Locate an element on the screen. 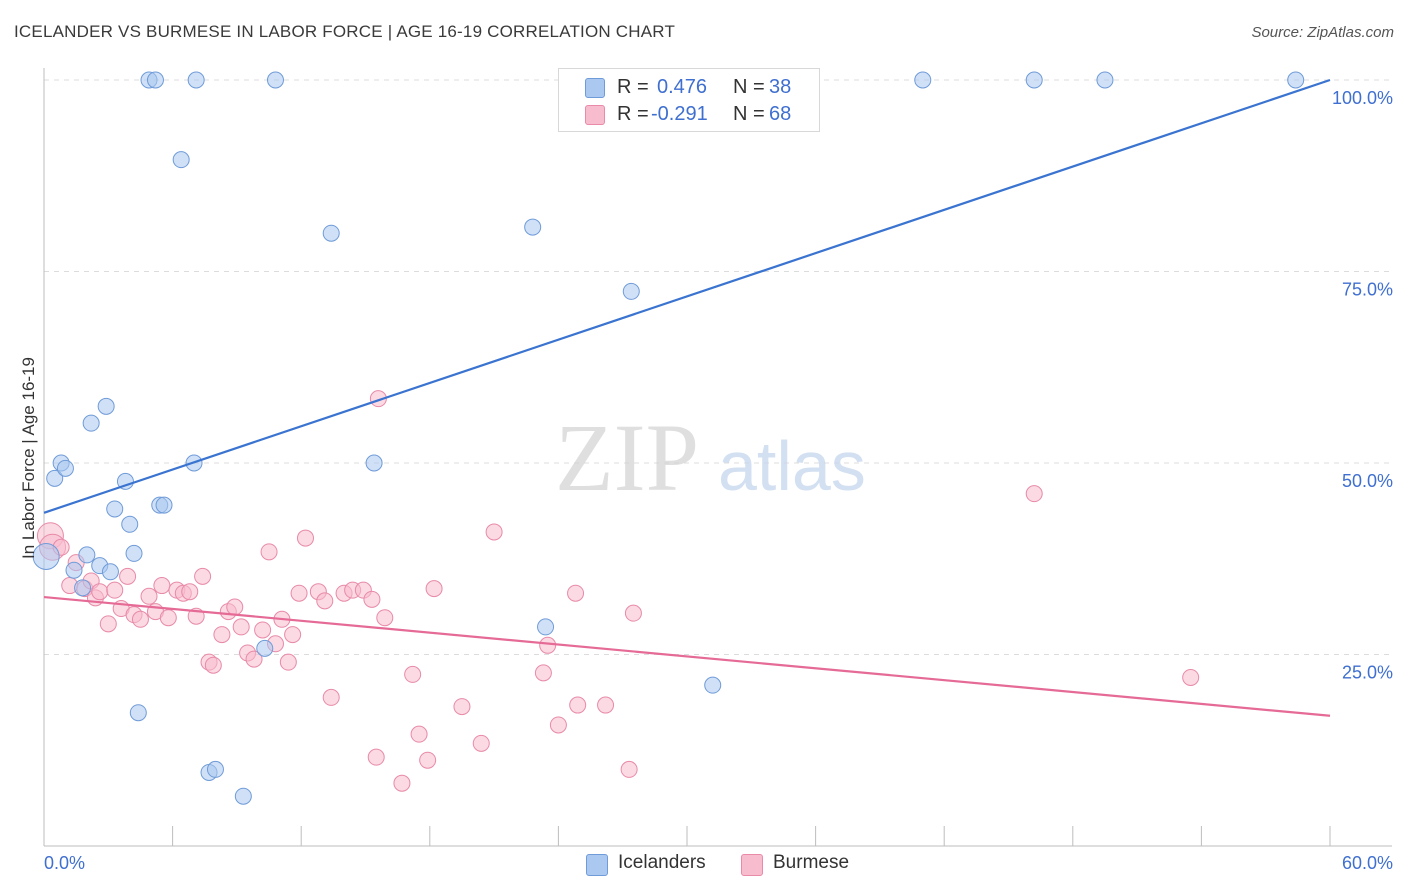 The width and height of the screenshot is (1406, 892). chart-source: Source: ZipAtlas.com is located at coordinates (1322, 32).